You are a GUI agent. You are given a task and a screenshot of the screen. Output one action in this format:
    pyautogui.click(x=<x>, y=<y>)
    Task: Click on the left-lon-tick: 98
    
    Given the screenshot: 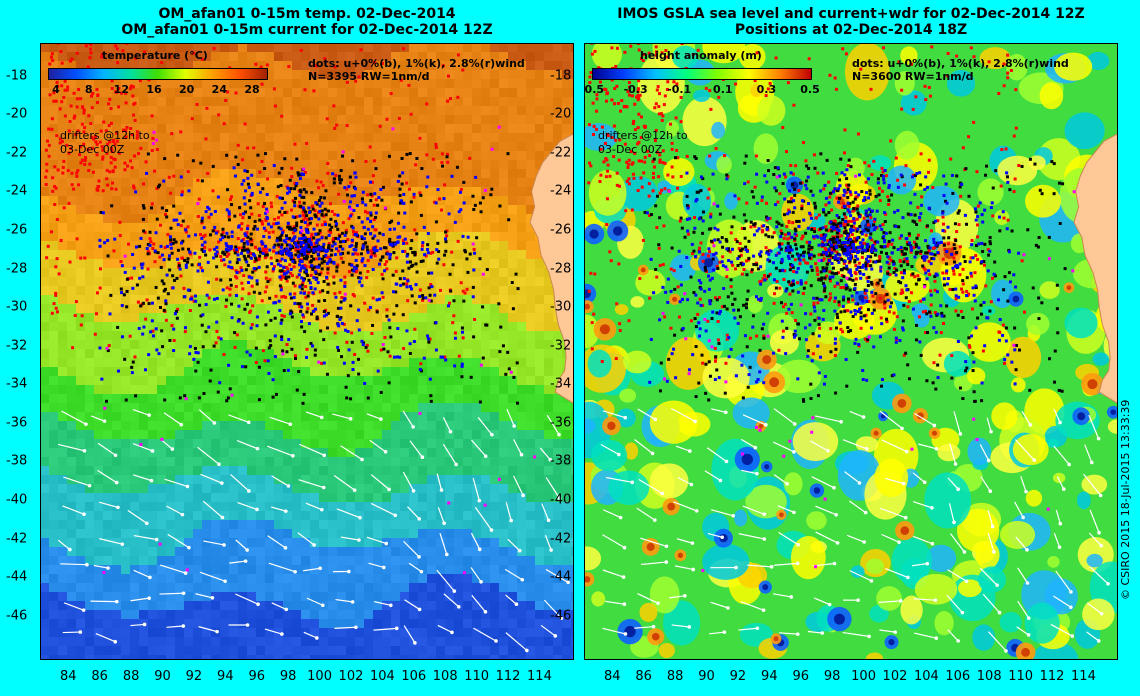 What is the action you would take?
    pyautogui.click(x=288, y=676)
    